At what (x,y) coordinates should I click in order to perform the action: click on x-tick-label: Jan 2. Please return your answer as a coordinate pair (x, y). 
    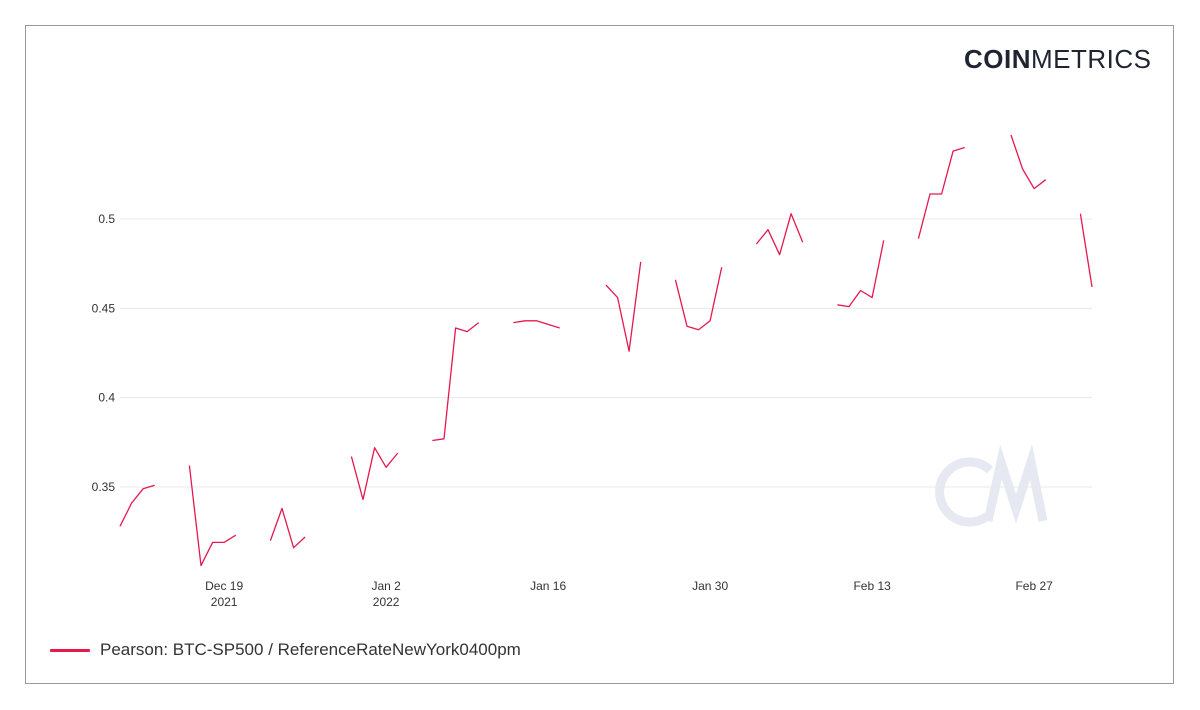
    Looking at the image, I should click on (386, 586).